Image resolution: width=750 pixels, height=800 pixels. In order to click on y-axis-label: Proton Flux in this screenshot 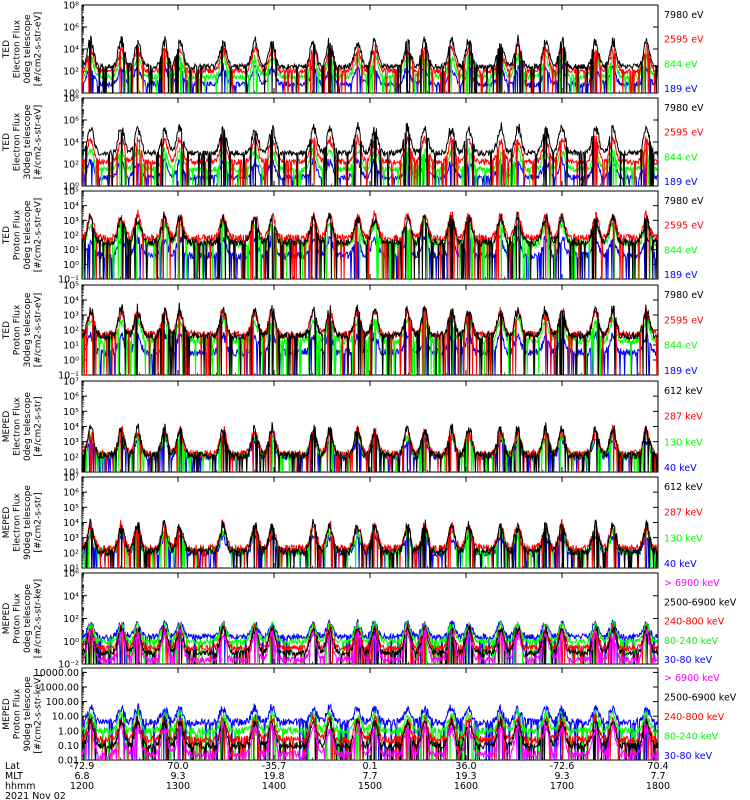, I will do `click(18, 234)`.